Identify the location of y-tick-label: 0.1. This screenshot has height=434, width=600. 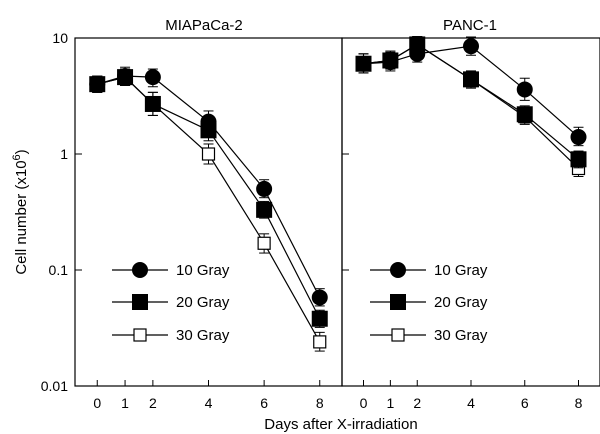
(59, 270).